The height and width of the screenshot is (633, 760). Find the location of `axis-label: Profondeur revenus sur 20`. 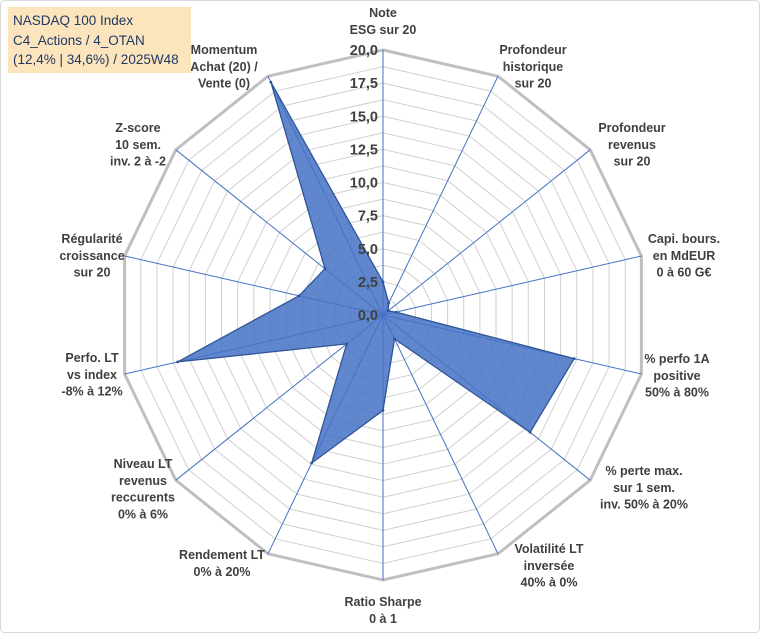

axis-label: Profondeur revenus sur 20 is located at coordinates (631, 145).